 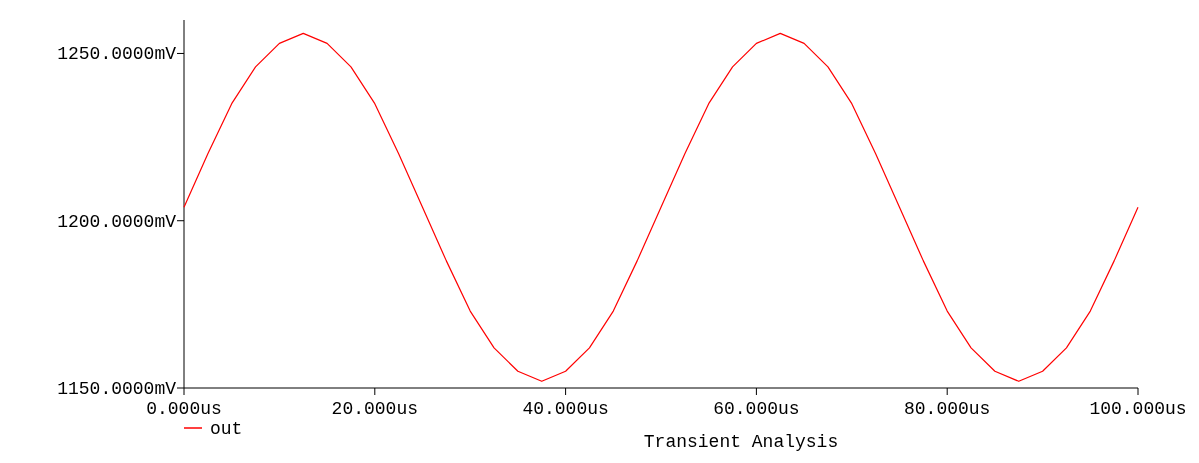 I want to click on x-tick-label: 0.000us, so click(x=184, y=409).